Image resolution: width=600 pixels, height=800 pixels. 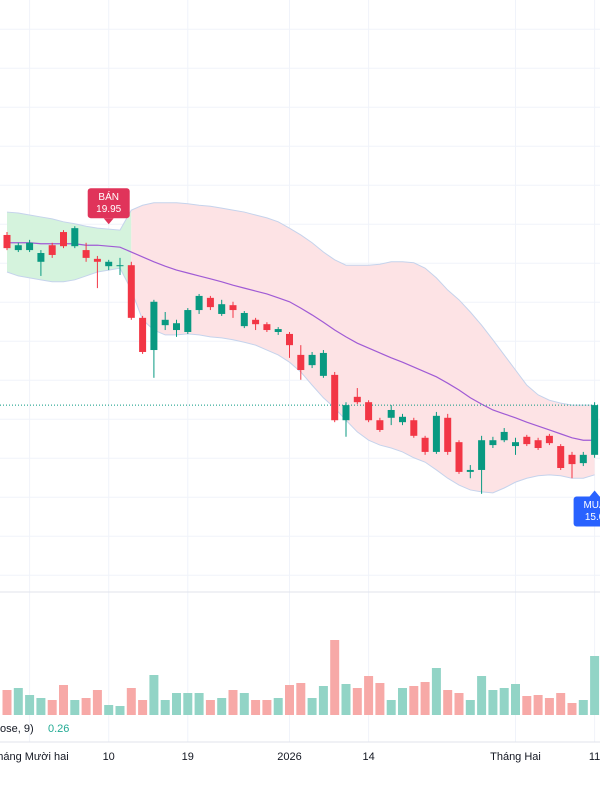 What do you see at coordinates (109, 757) in the screenshot?
I see `x-tick-label: 10` at bounding box center [109, 757].